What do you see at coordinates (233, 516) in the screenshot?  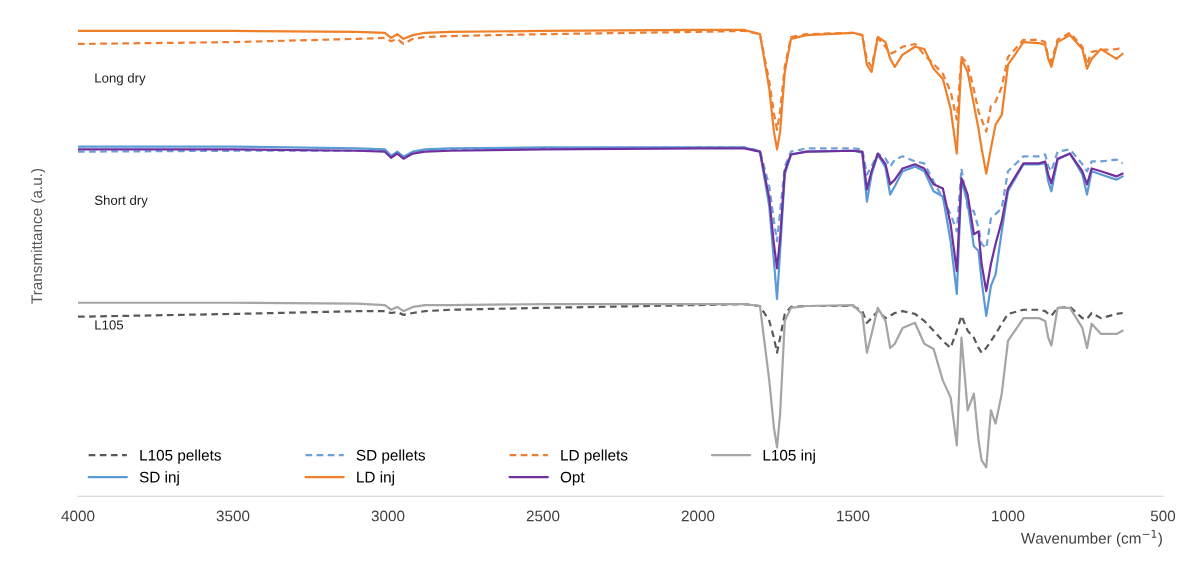 I see `x-tick-label: 3500` at bounding box center [233, 516].